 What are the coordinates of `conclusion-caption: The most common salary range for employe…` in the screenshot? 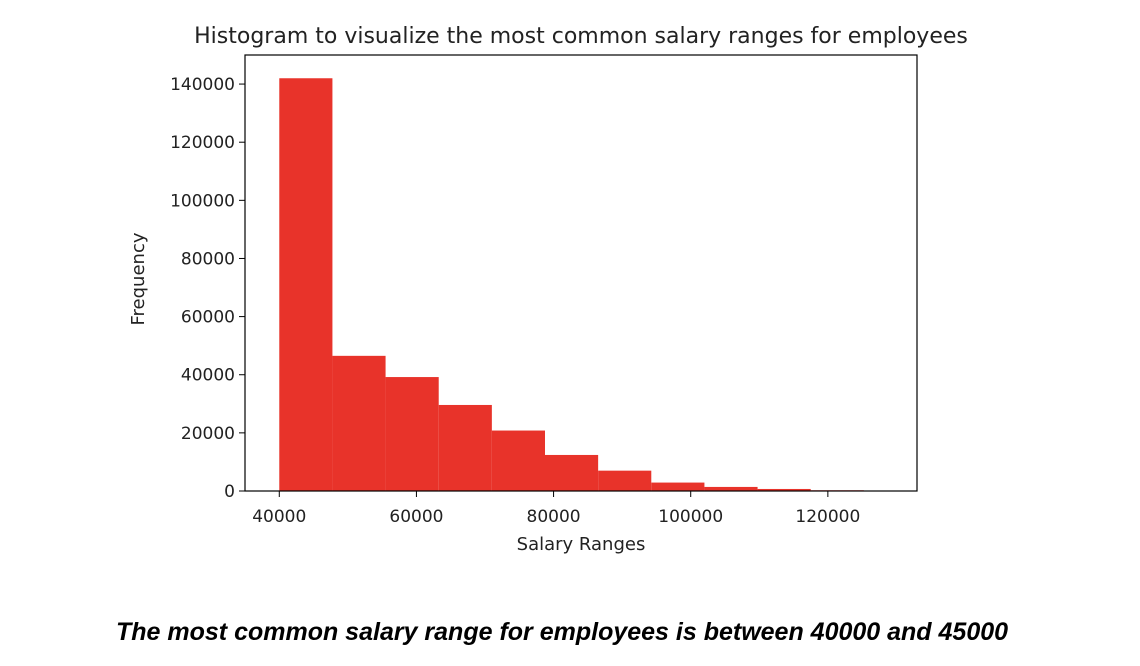 It's located at (562, 632).